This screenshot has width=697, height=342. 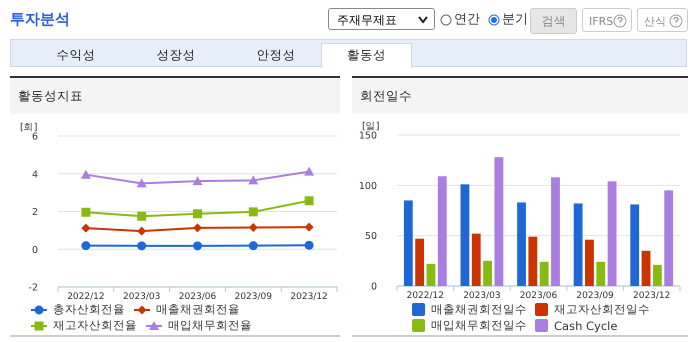 What do you see at coordinates (176, 55) in the screenshot?
I see `text: 성장성` at bounding box center [176, 55].